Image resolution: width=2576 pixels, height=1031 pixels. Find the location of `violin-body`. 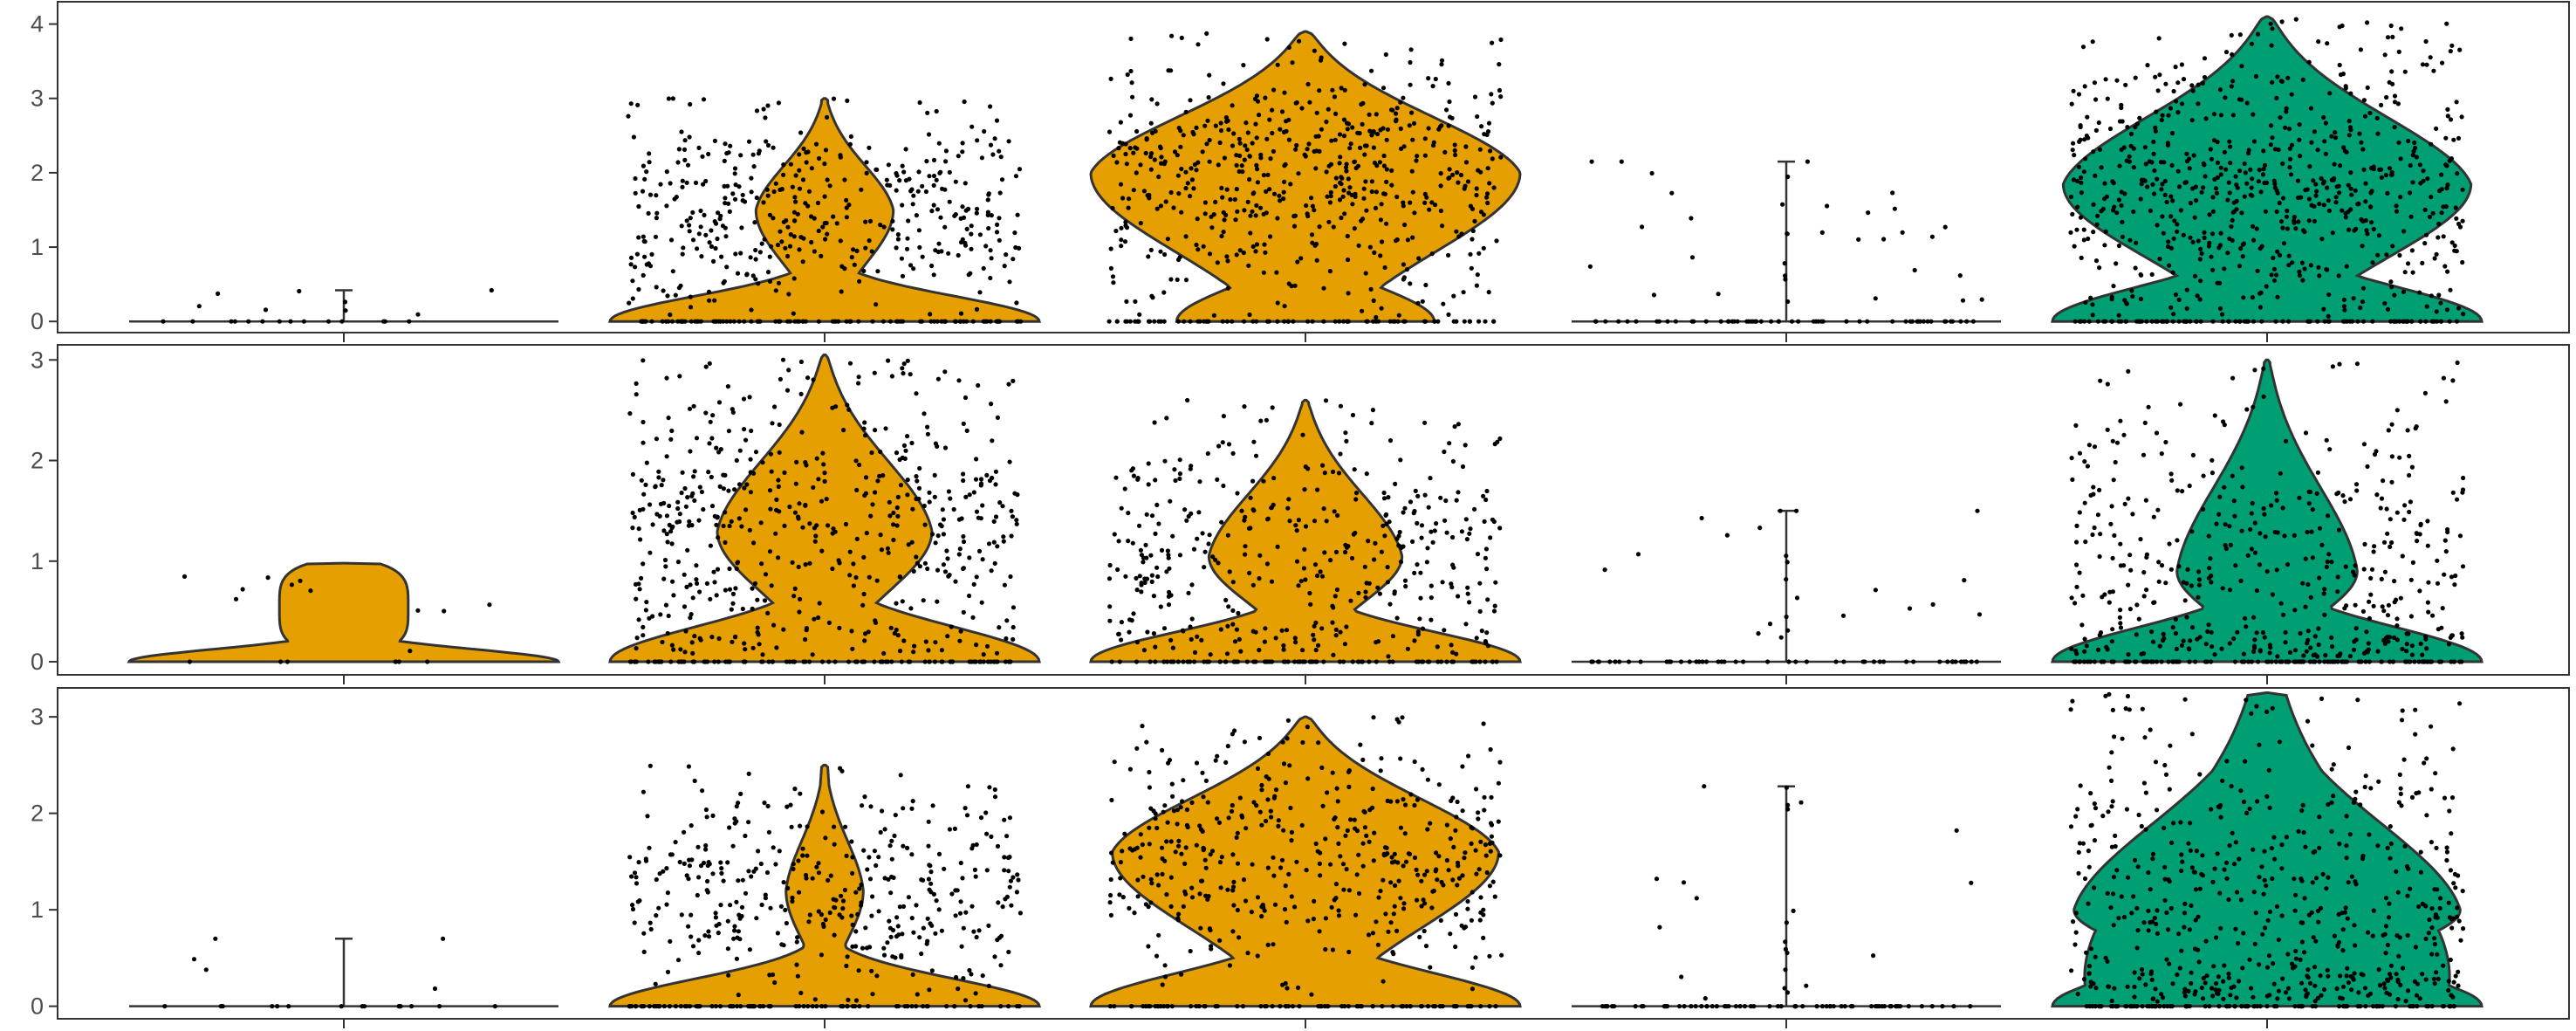

violin-body is located at coordinates (1305, 862).